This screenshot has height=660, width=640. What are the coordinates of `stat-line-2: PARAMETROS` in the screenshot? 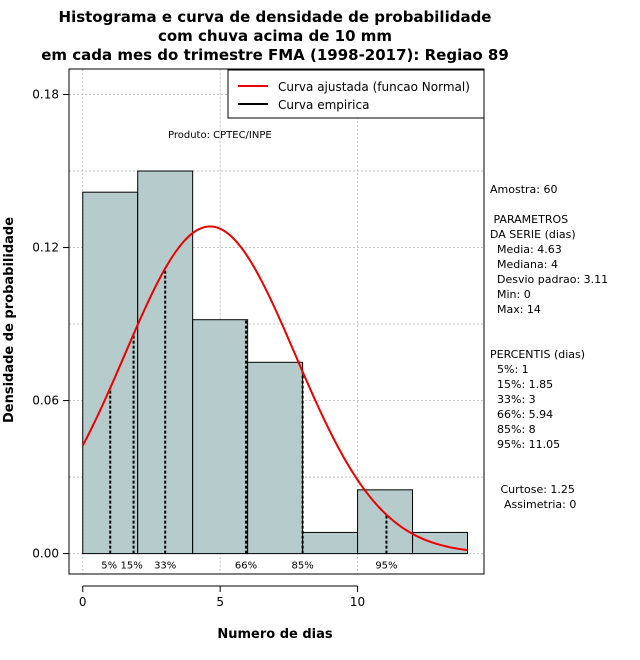 It's located at (529, 219).